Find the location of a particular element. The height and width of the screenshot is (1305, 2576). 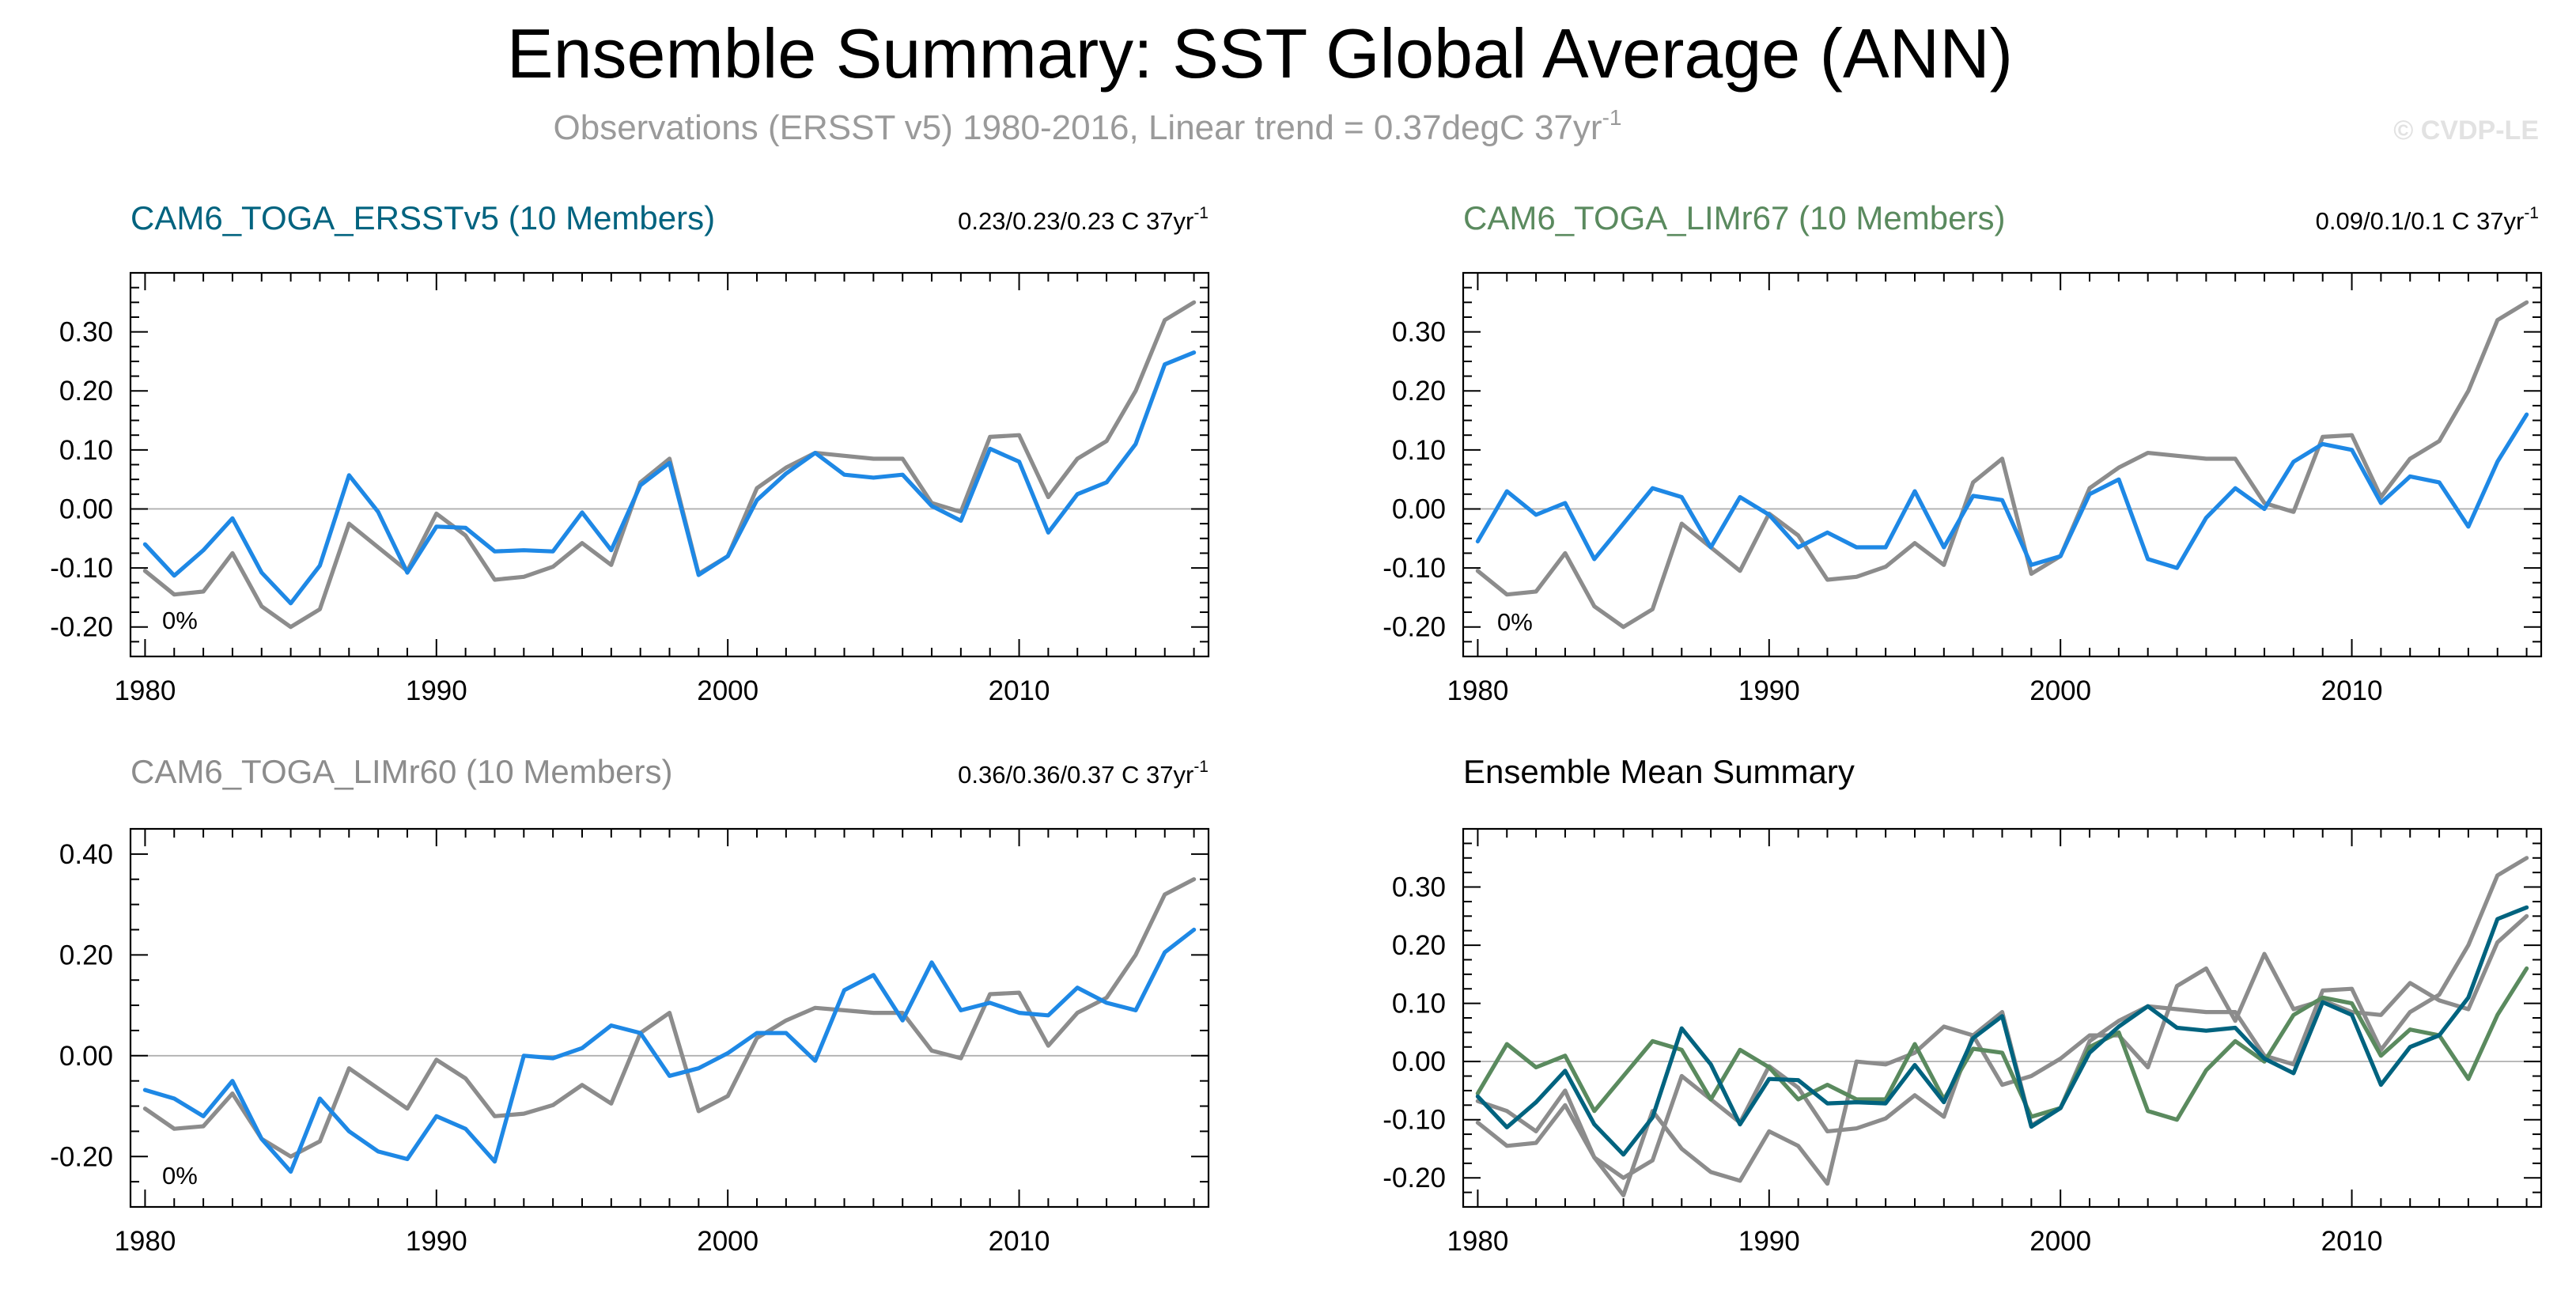

plot-area: 1980 1990 2000 2010 0.40 0.20 0.00 -0.20 is located at coordinates (630, 1042).